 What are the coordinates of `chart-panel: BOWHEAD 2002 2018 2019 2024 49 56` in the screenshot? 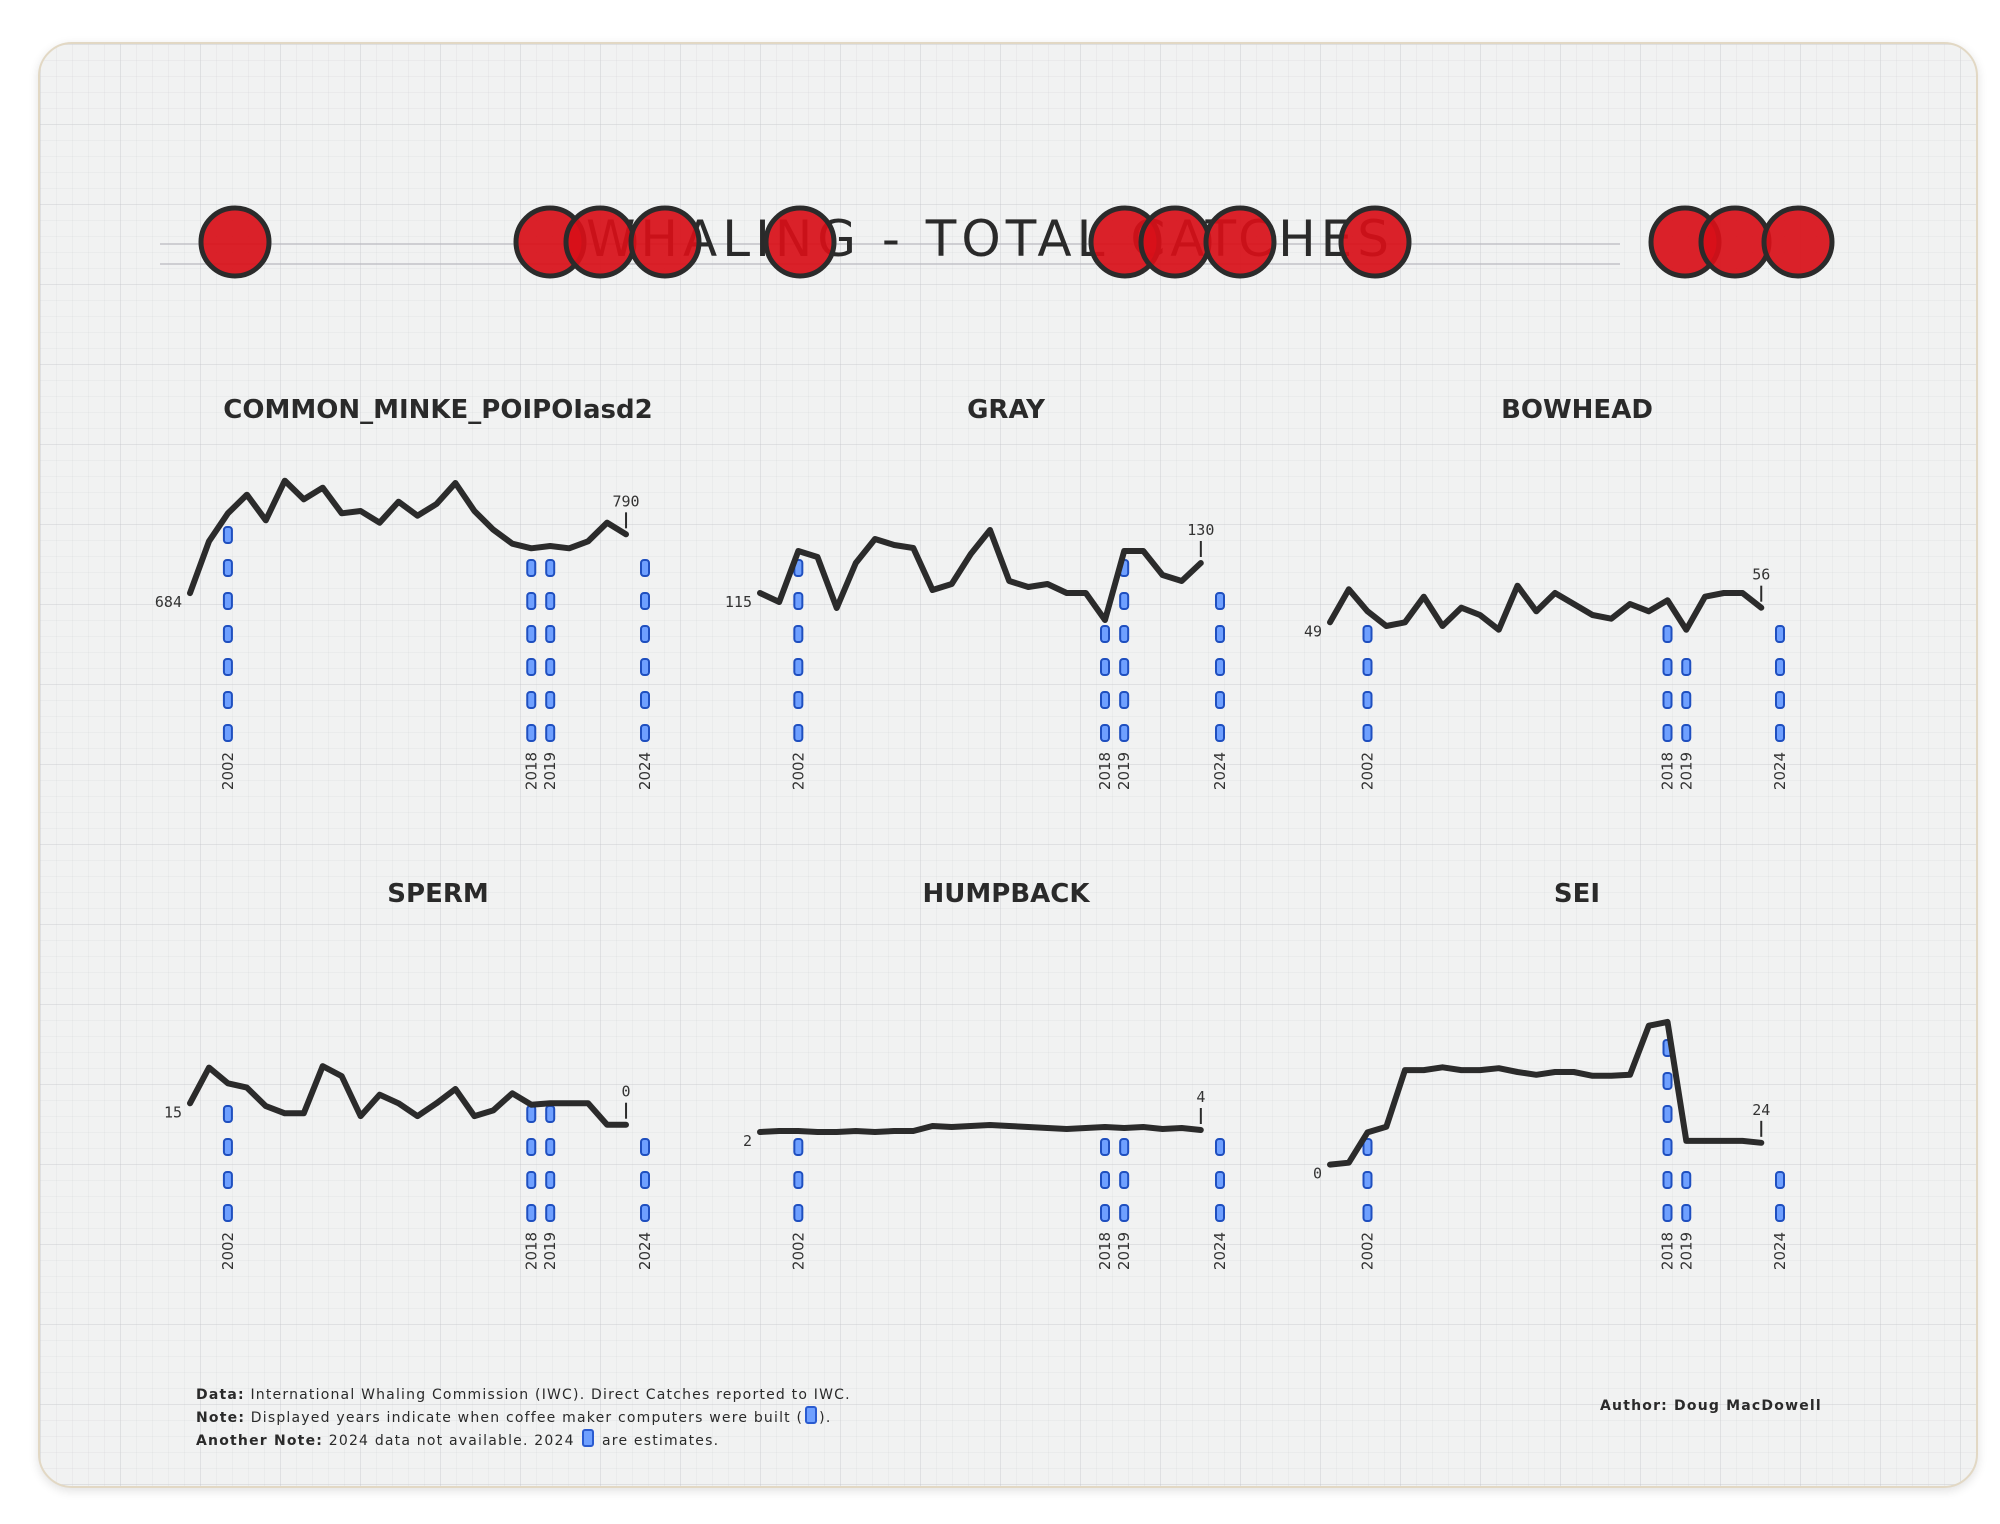 It's located at (1546, 592).